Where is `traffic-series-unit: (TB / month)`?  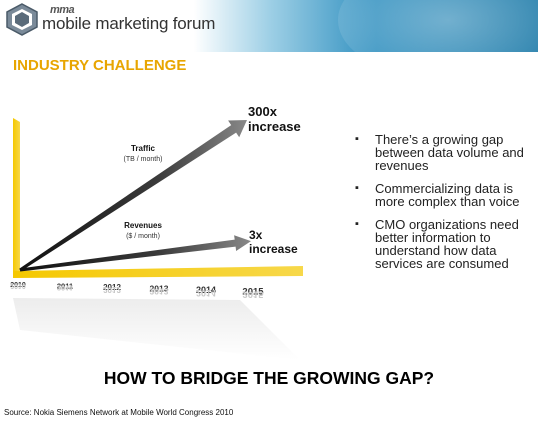
traffic-series-unit: (TB / month) is located at coordinates (143, 159).